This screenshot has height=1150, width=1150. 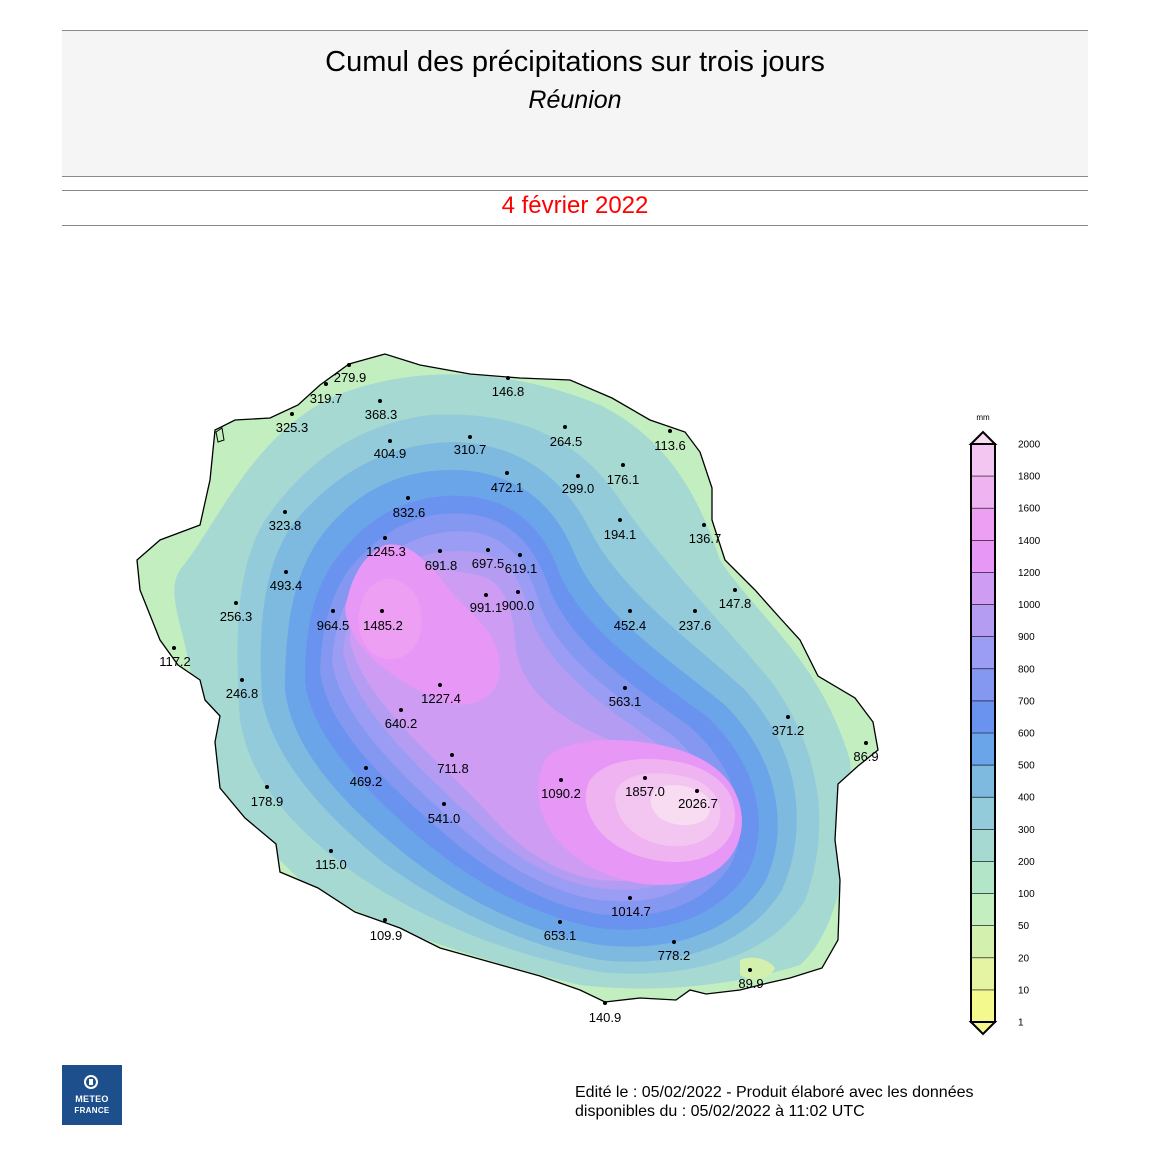 I want to click on logo-text-line2: FRANCE, so click(x=92, y=1110).